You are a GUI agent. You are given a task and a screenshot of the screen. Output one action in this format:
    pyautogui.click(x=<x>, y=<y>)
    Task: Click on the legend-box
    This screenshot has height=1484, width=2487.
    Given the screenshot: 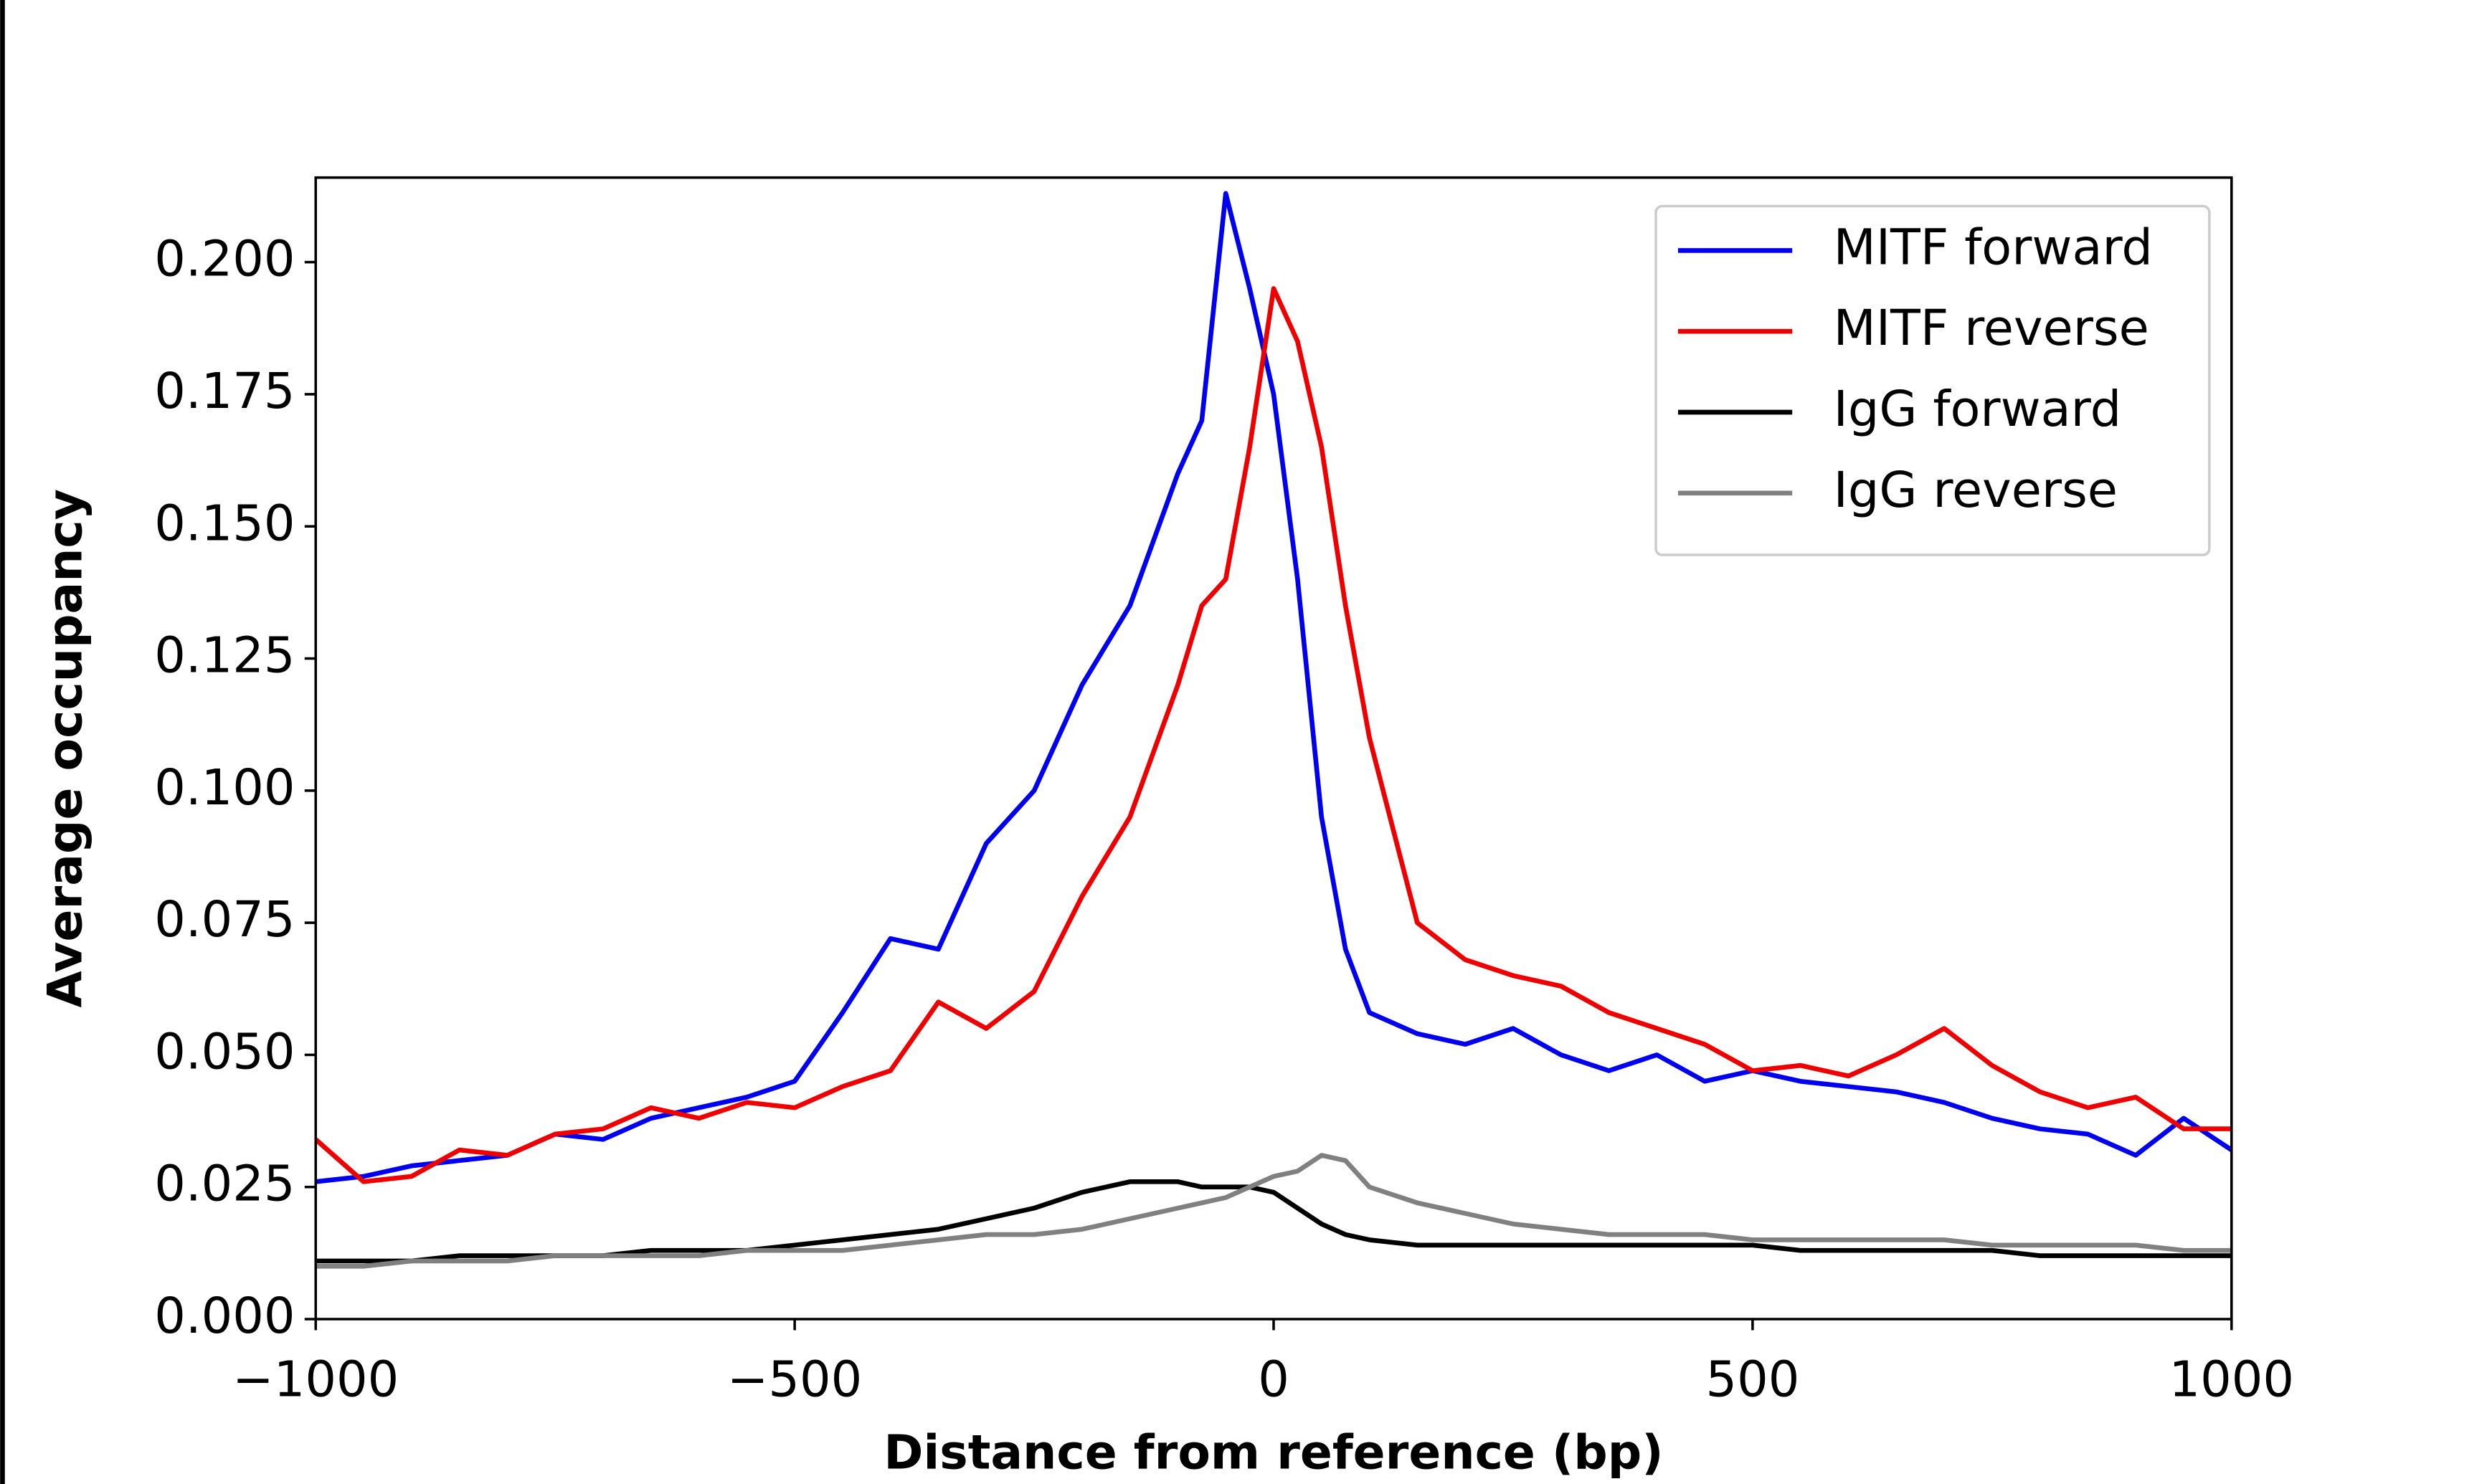 What is the action you would take?
    pyautogui.click(x=1932, y=380)
    